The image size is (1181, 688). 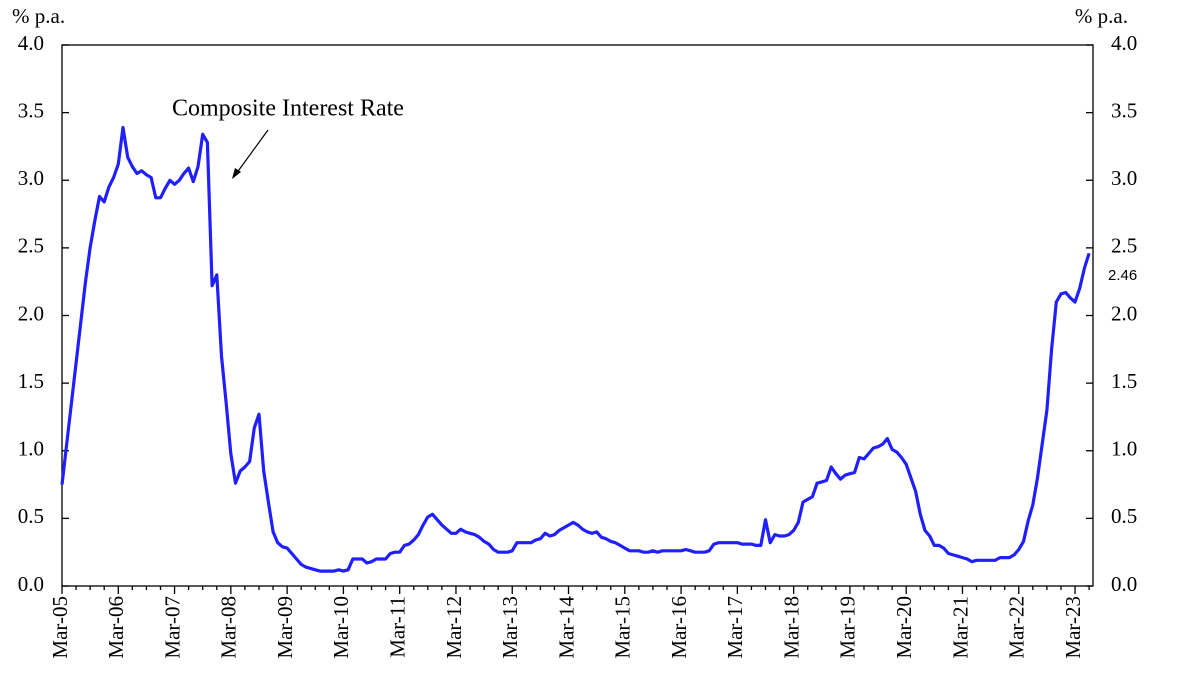 What do you see at coordinates (1124, 381) in the screenshot?
I see `y2-tick-label: 1.5` at bounding box center [1124, 381].